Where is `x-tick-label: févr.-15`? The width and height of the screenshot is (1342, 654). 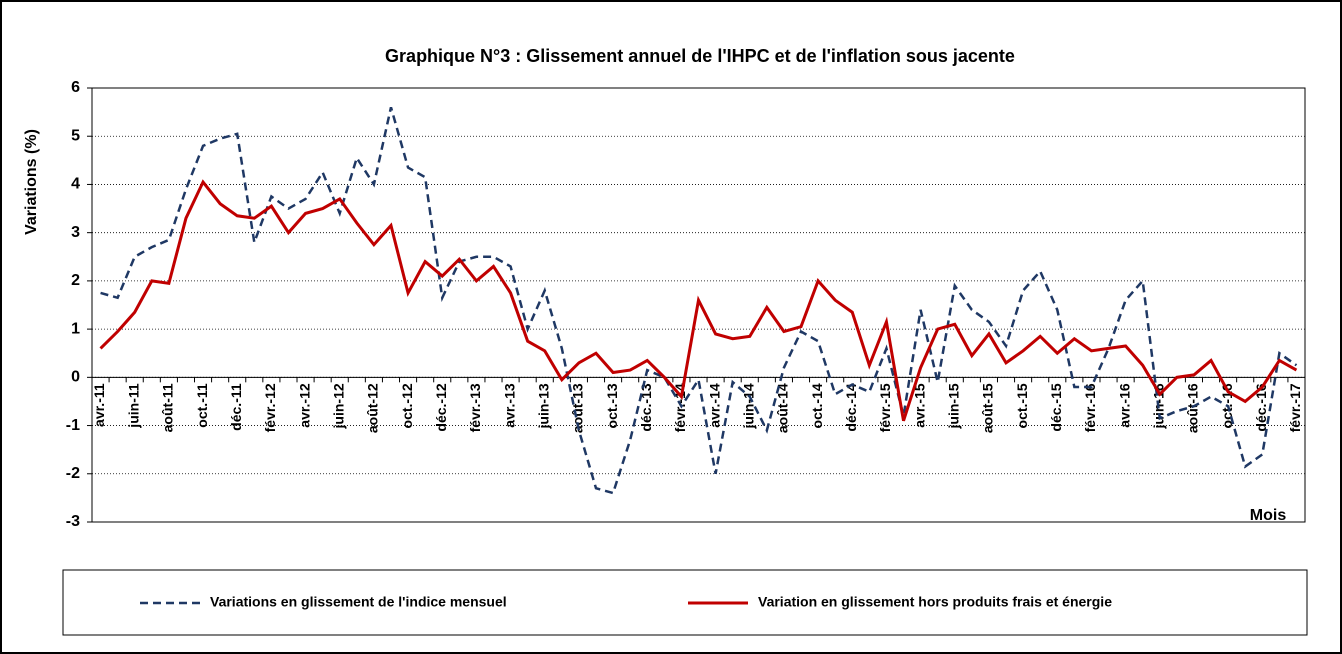
x-tick-label: févr.-15 is located at coordinates (885, 407).